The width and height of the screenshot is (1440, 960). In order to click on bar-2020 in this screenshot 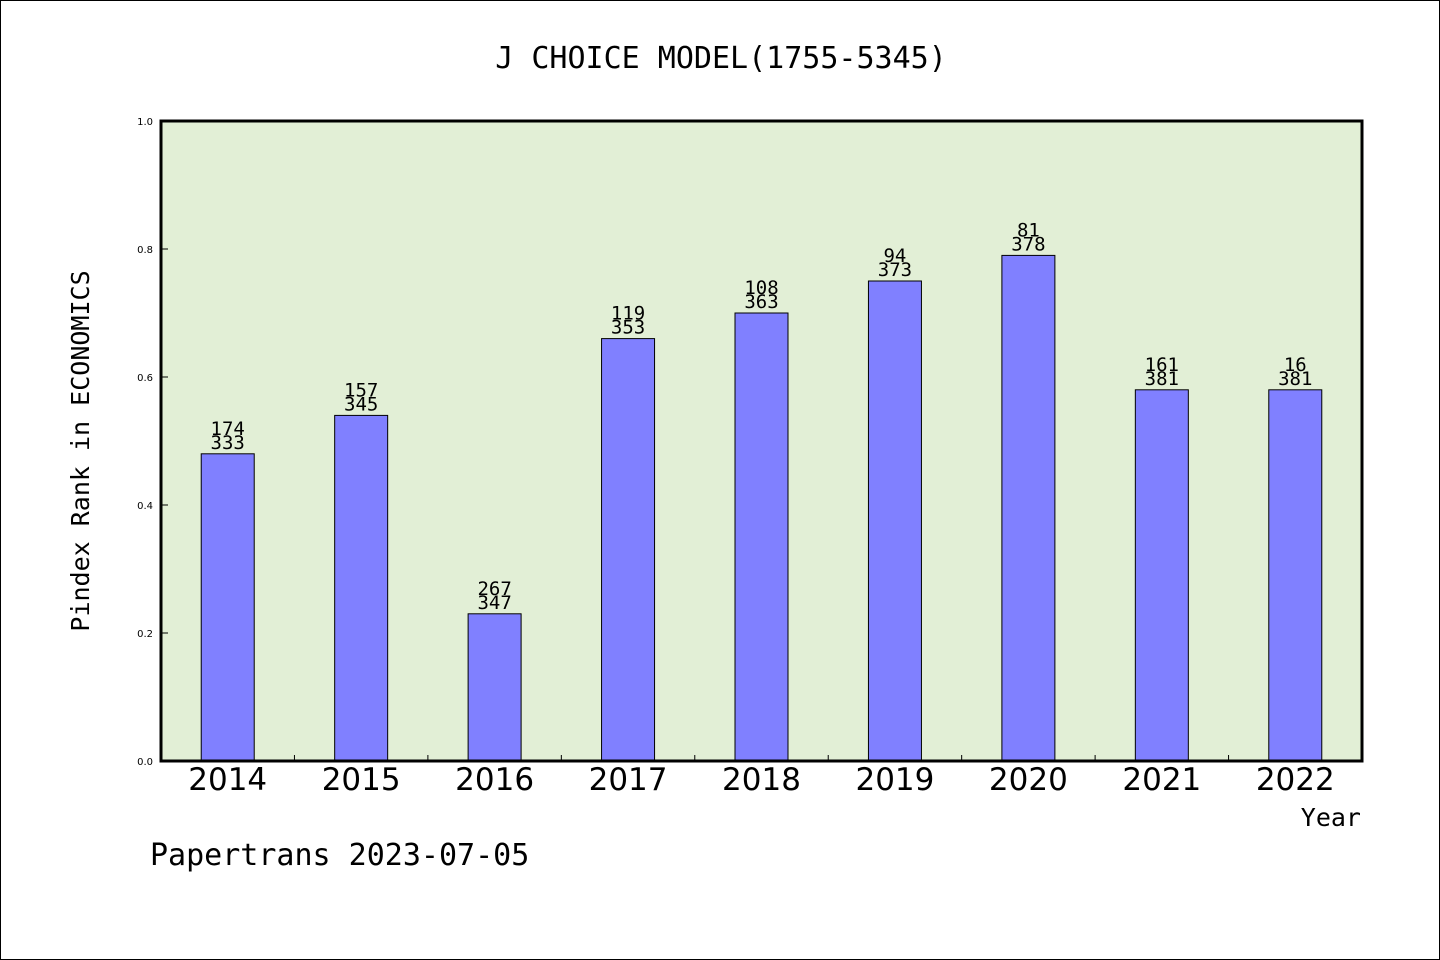, I will do `click(1028, 508)`.